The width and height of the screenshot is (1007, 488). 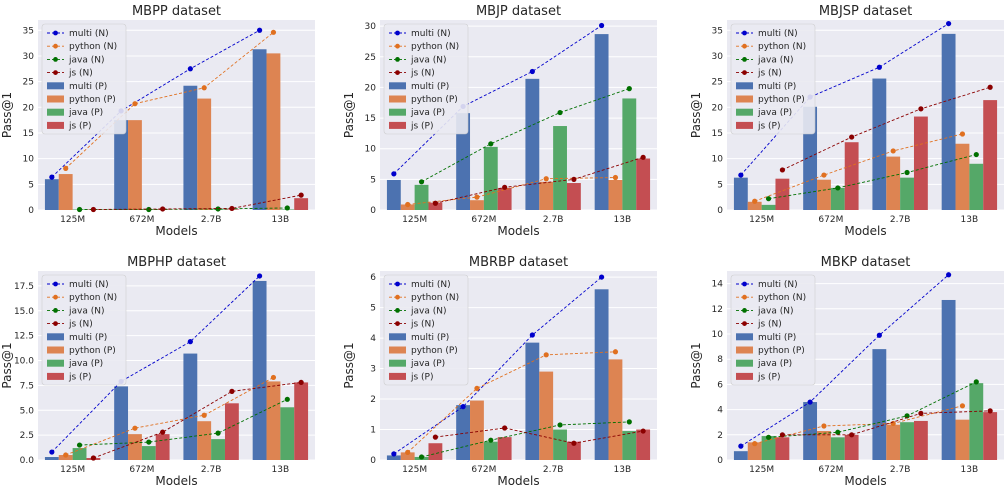 I want to click on mbjsp-dataset-xtick-label: 672M, so click(x=830, y=220).